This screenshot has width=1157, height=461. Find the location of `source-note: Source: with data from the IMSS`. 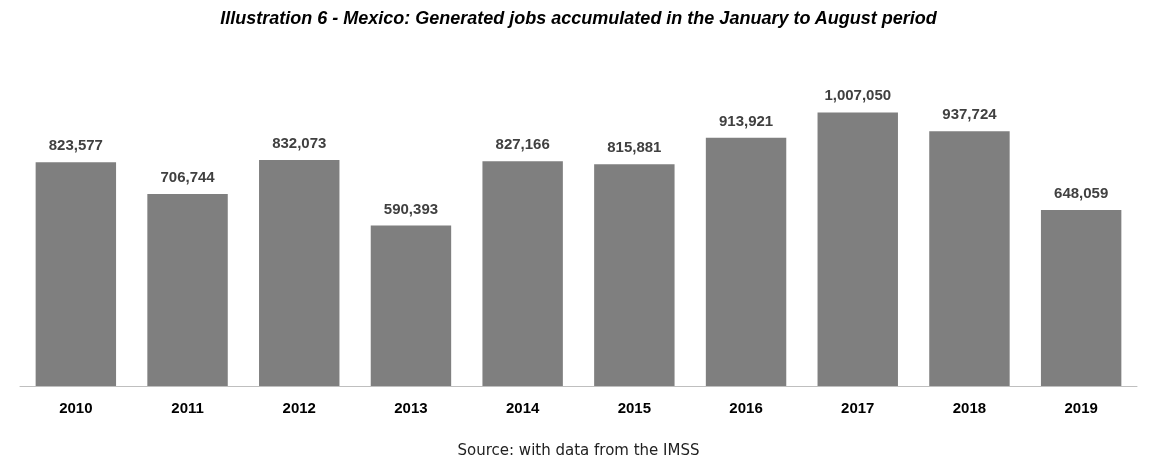

source-note: Source: with data from the IMSS is located at coordinates (578, 449).